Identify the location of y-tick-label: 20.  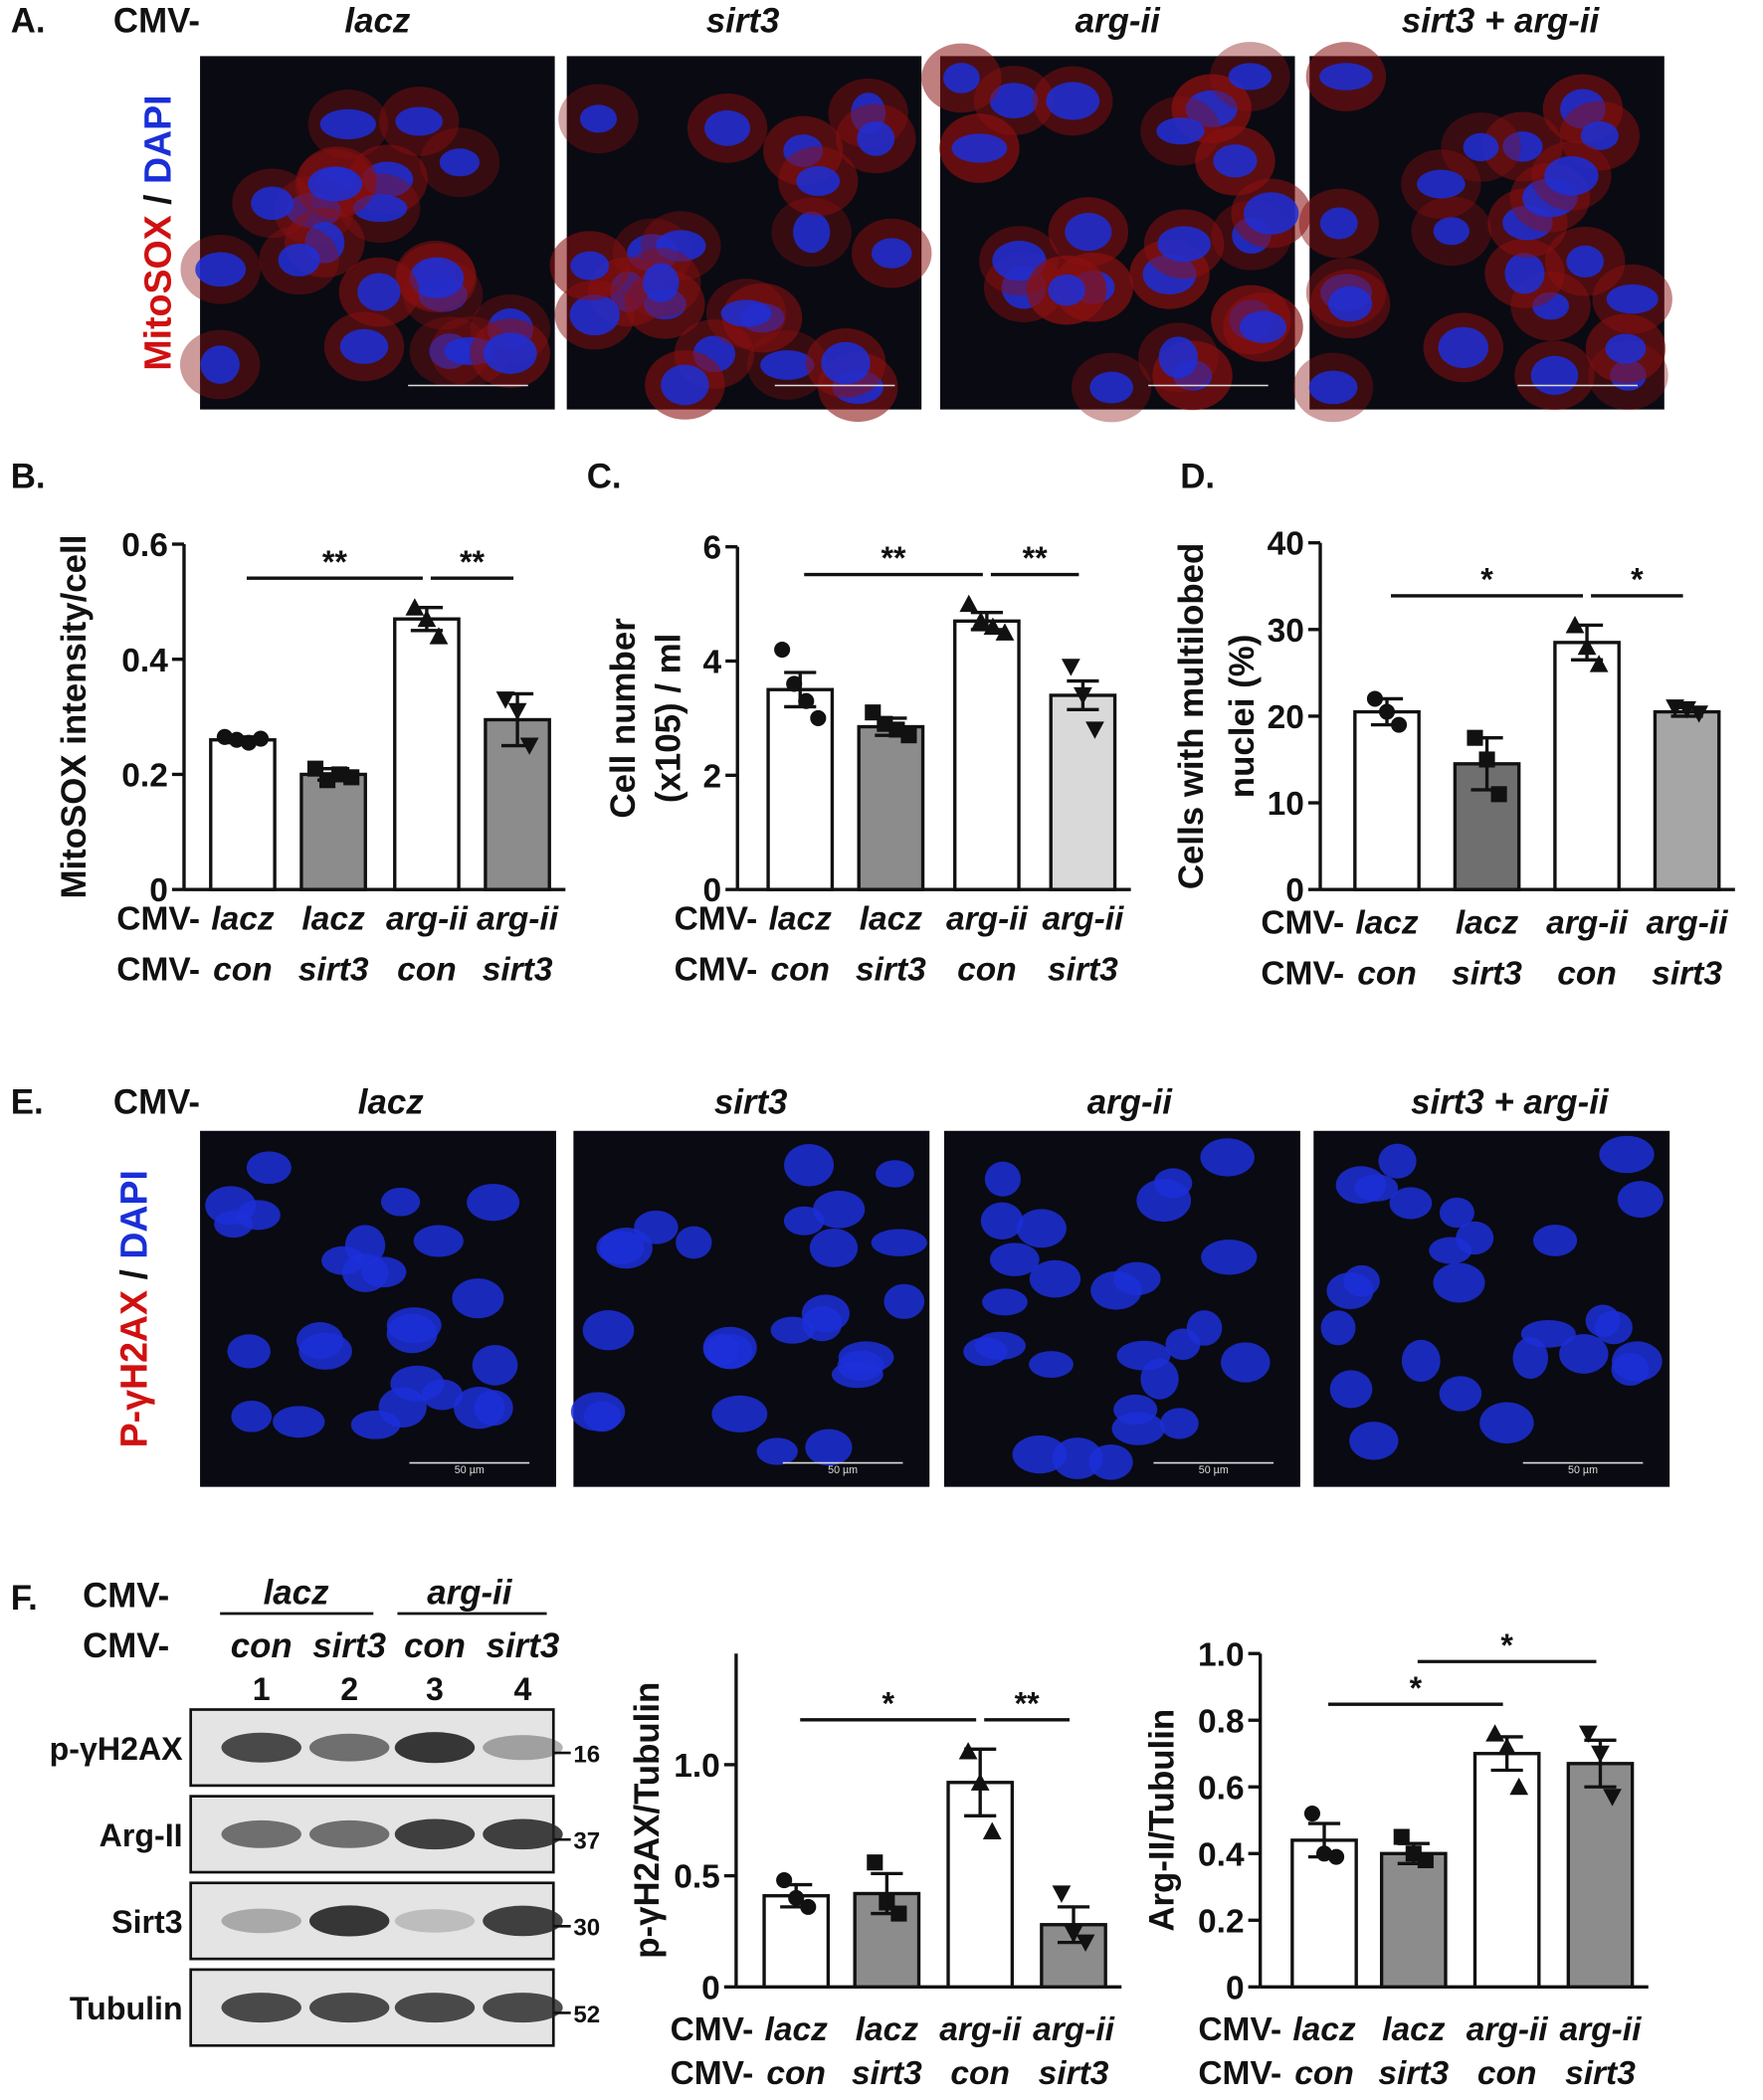
(1286, 717).